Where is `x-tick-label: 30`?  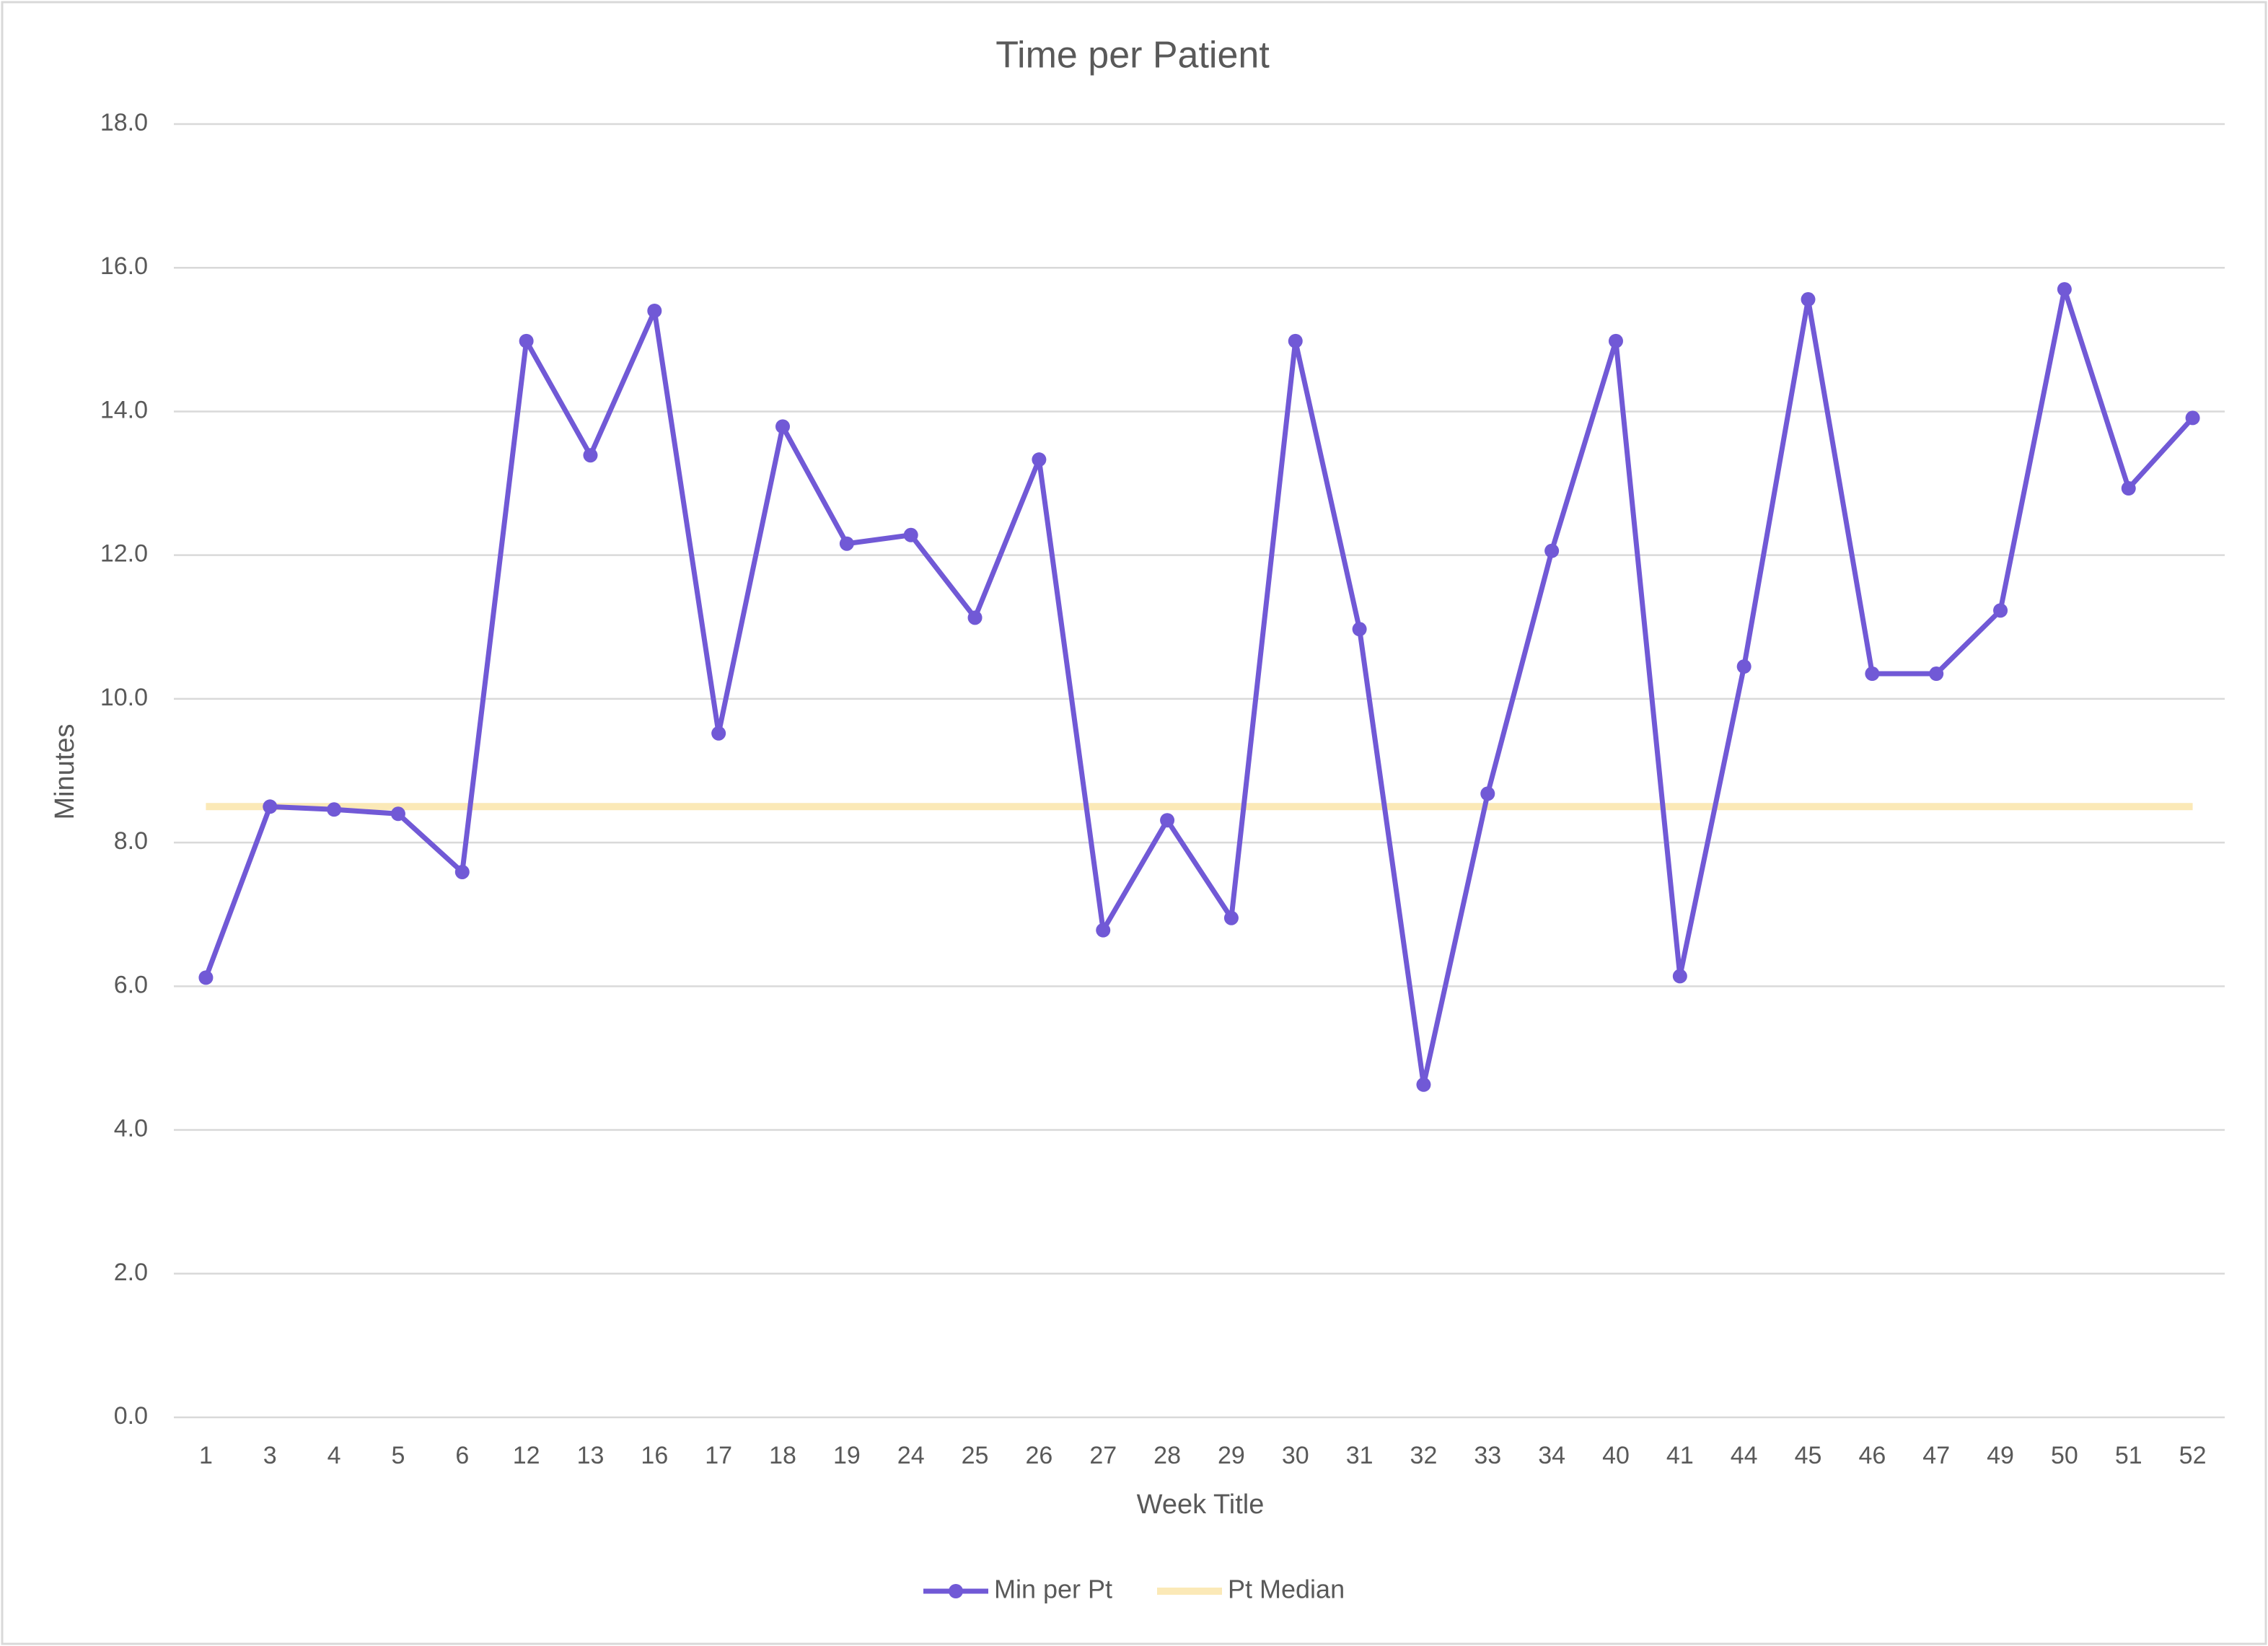 x-tick-label: 30 is located at coordinates (1295, 1455).